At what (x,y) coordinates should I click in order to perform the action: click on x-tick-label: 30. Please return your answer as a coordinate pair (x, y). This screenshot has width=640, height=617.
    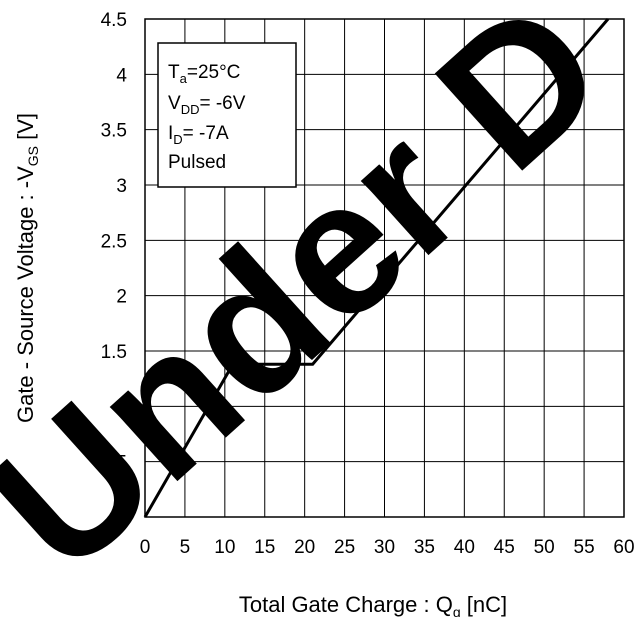
    Looking at the image, I should click on (384, 547).